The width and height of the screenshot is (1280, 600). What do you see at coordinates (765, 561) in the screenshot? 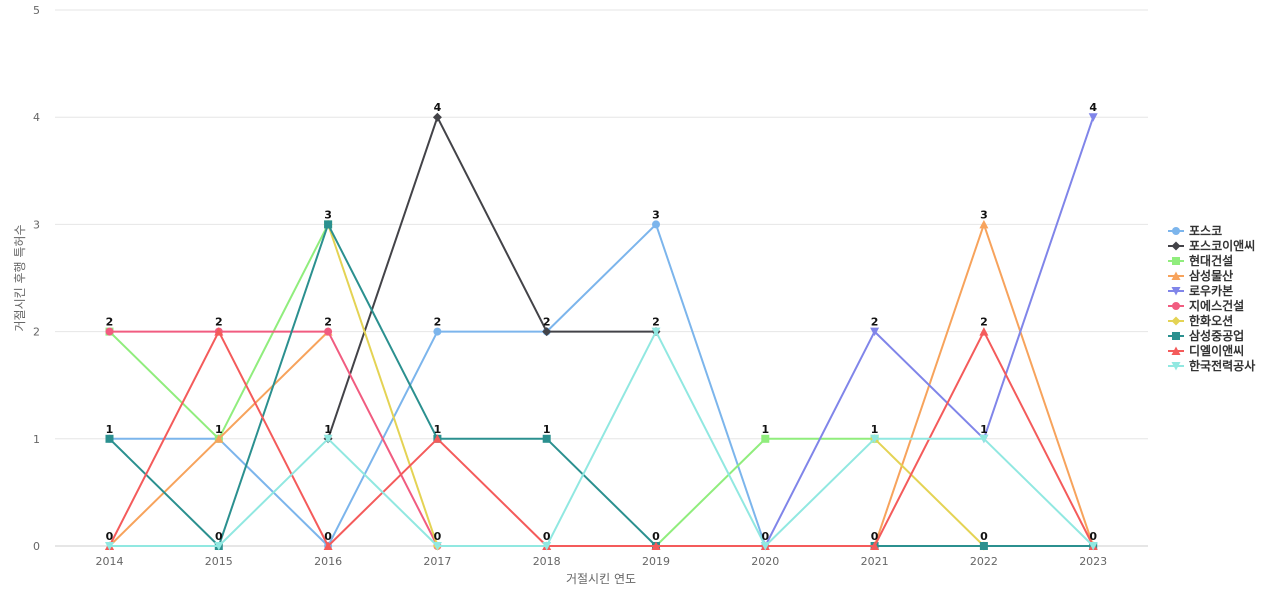
I see `x-tick-label: 2020` at bounding box center [765, 561].